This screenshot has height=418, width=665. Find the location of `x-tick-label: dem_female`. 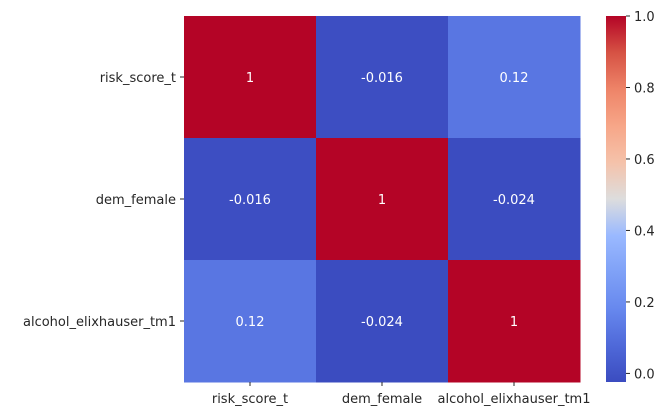

x-tick-label: dem_female is located at coordinates (382, 399).